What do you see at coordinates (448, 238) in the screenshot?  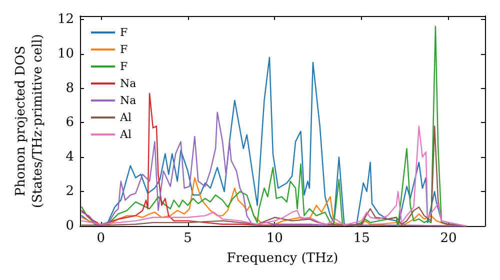 I see `x-tick-label: 20` at bounding box center [448, 238].